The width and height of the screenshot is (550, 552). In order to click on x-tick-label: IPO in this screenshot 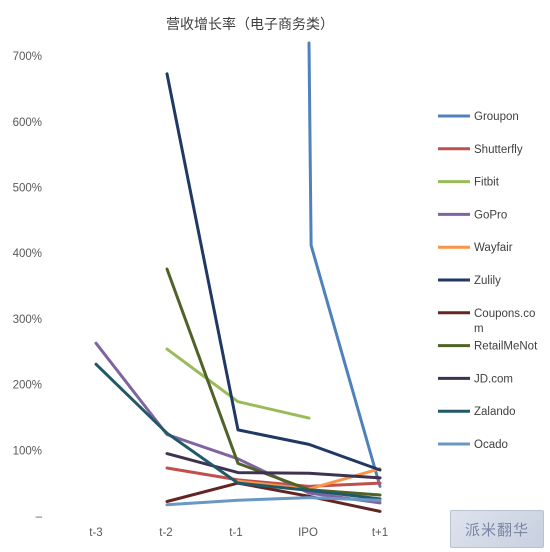, I will do `click(308, 533)`.